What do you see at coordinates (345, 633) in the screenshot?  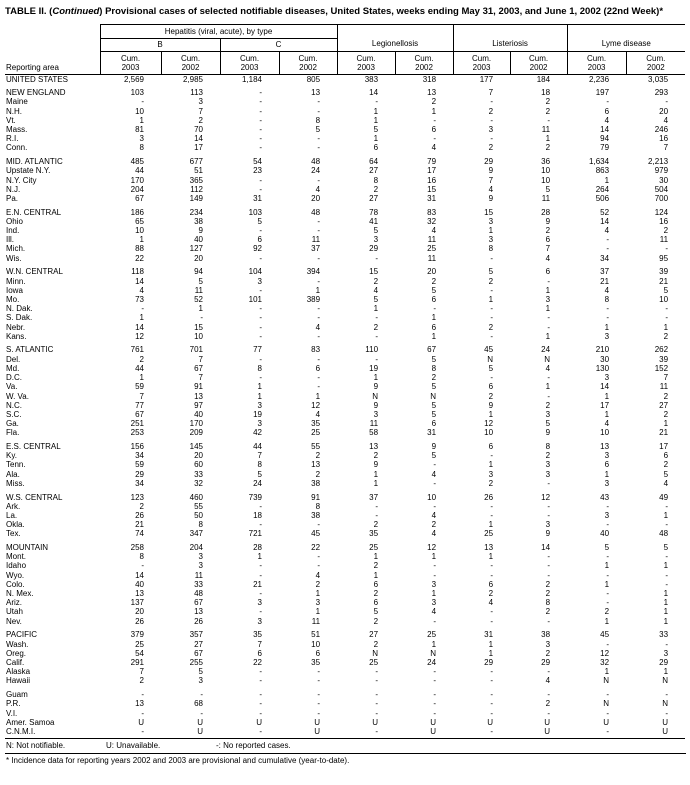 I see `table-row-pacific: PACIFIC 379 357 35 51 27 25 31 38 45 33` at bounding box center [345, 633].